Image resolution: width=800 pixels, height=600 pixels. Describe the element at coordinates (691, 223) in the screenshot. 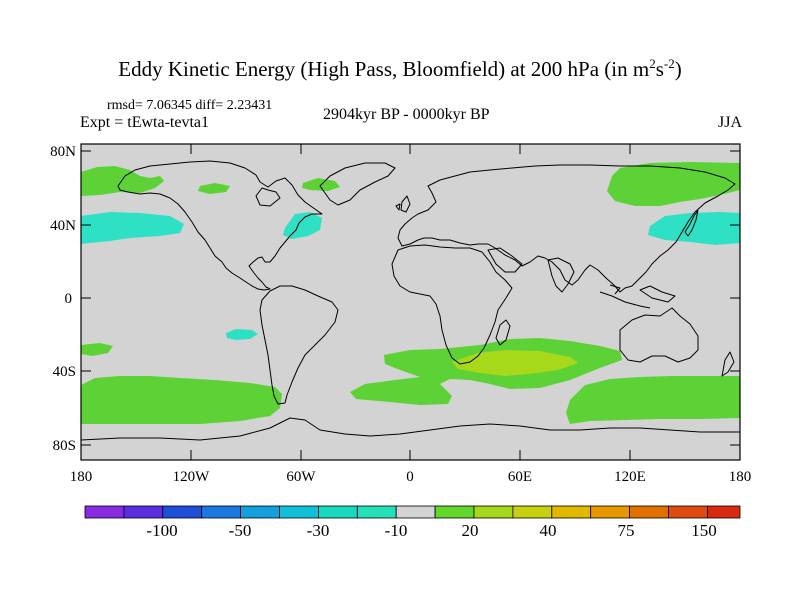

I see `coastline-japan` at that location.